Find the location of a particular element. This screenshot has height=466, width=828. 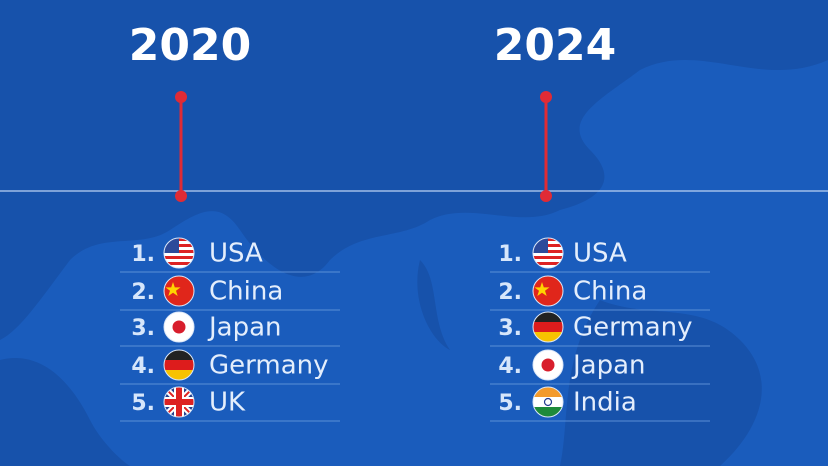

country-name: India is located at coordinates (605, 403).